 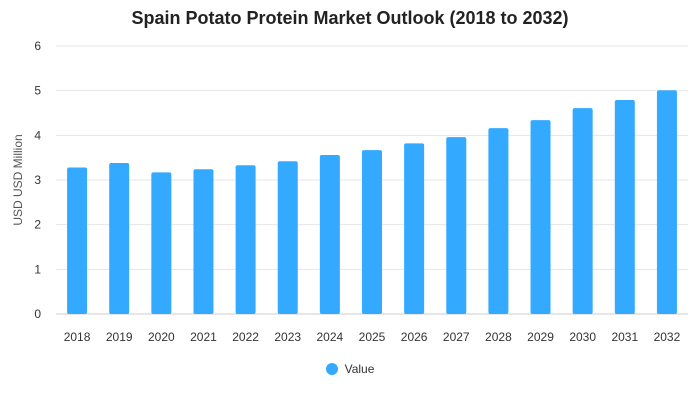 I want to click on bar-2031, so click(x=624, y=207).